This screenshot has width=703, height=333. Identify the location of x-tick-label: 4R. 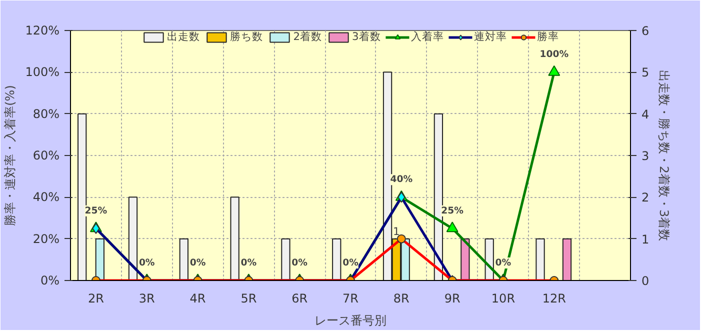
(198, 299).